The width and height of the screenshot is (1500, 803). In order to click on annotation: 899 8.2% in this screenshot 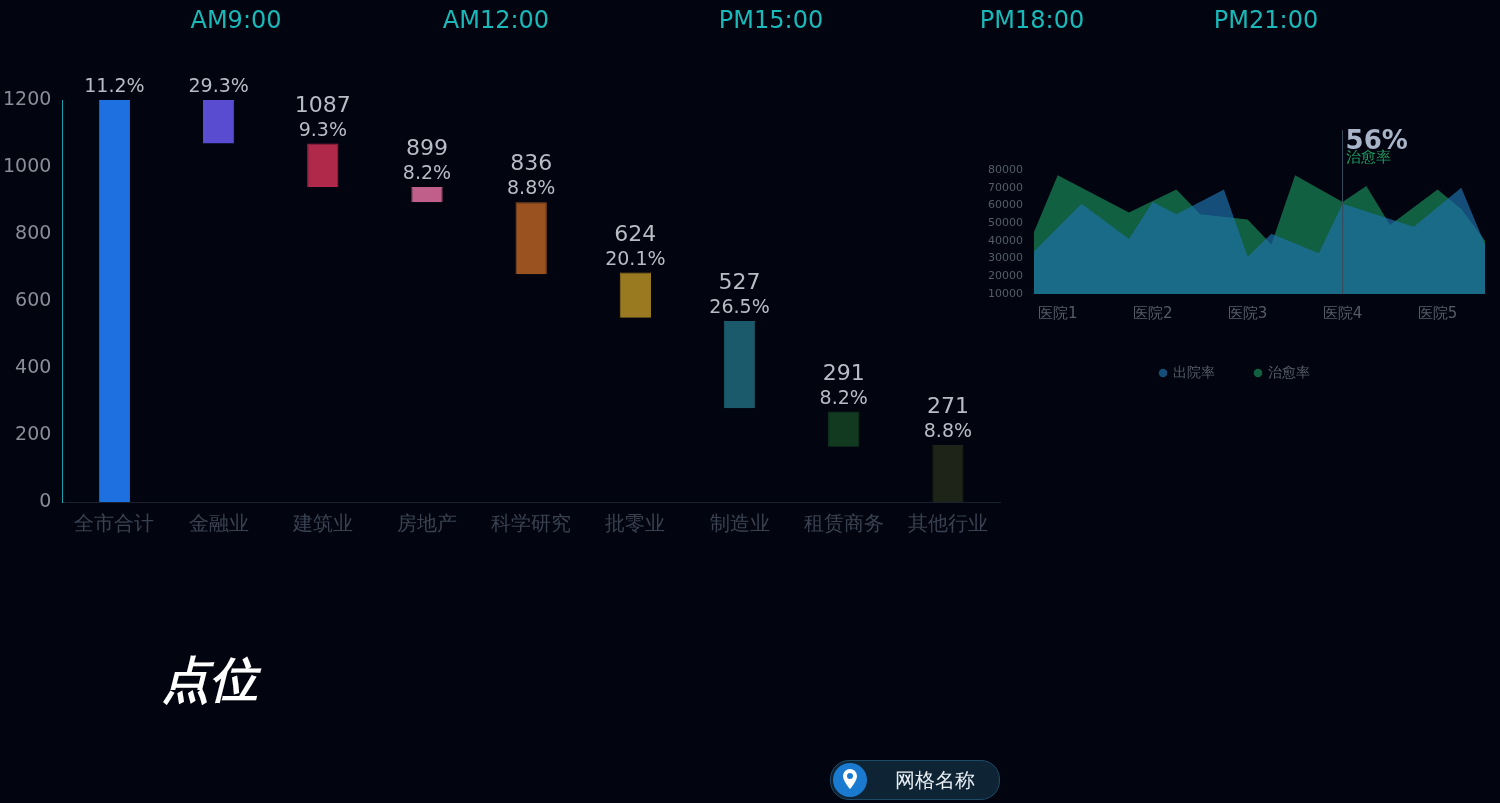, I will do `click(427, 159)`.